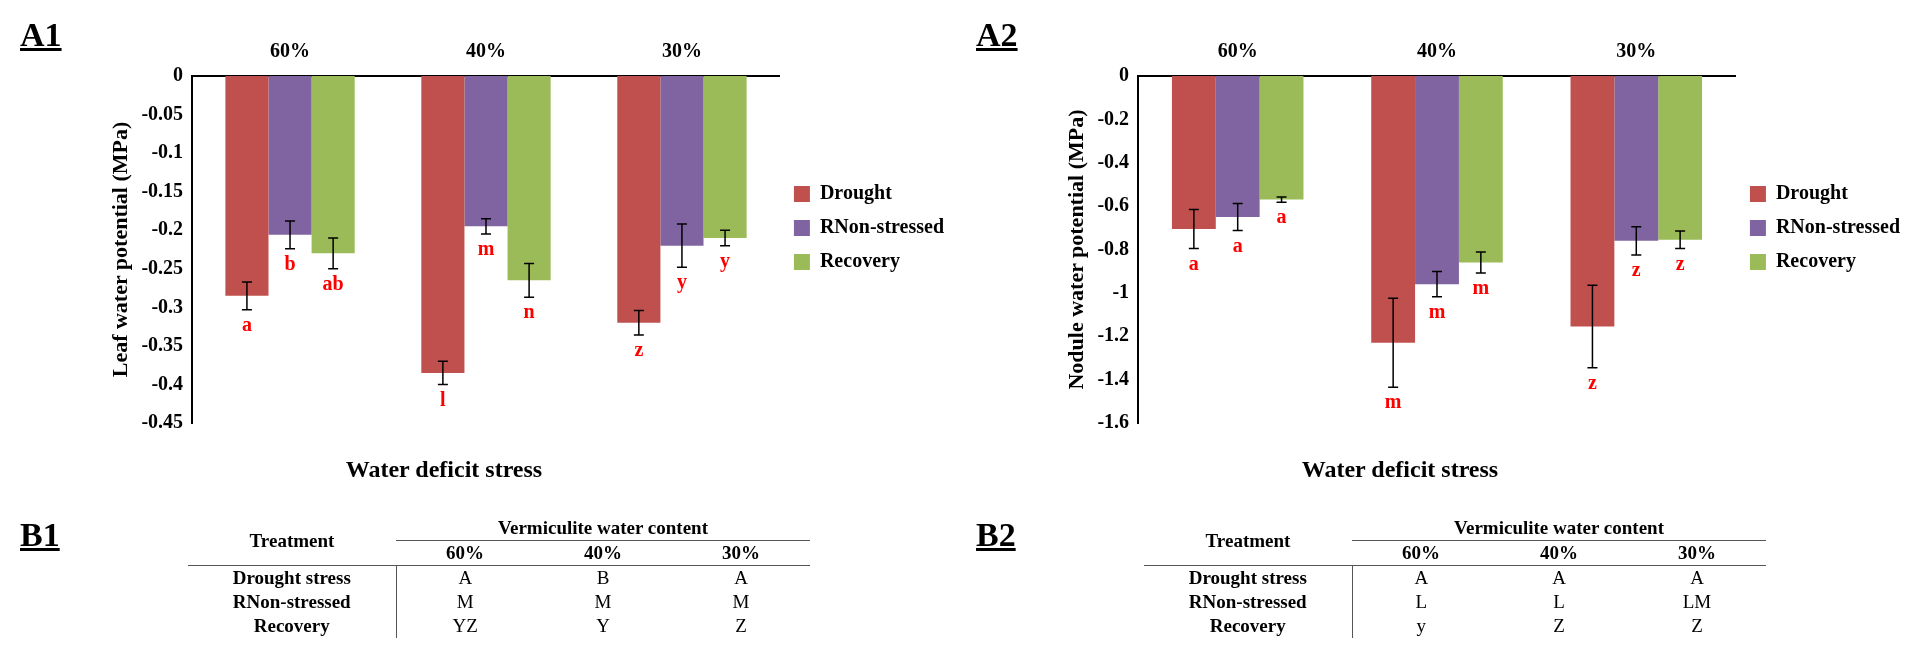 This screenshot has height=669, width=1928. What do you see at coordinates (443, 398) in the screenshot?
I see `data-label: l` at bounding box center [443, 398].